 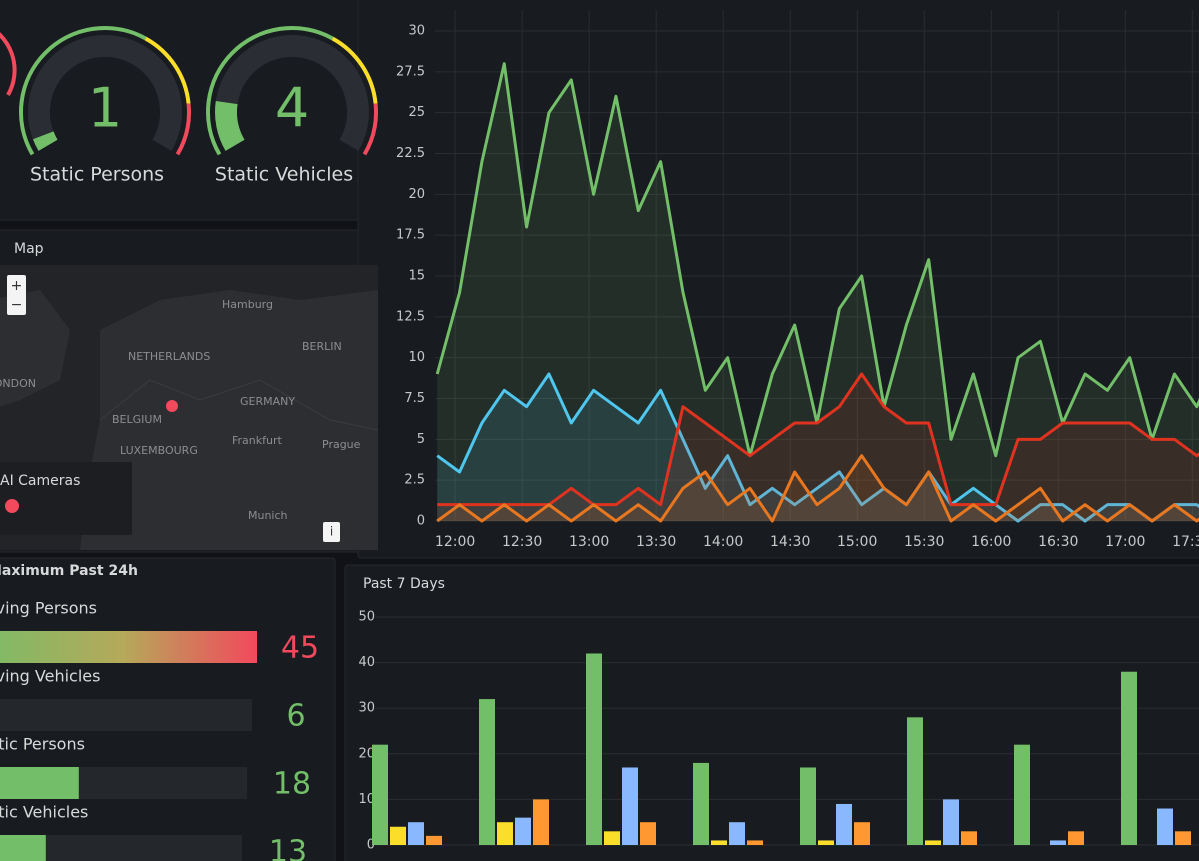 I want to click on map-title: Map, so click(x=29, y=249).